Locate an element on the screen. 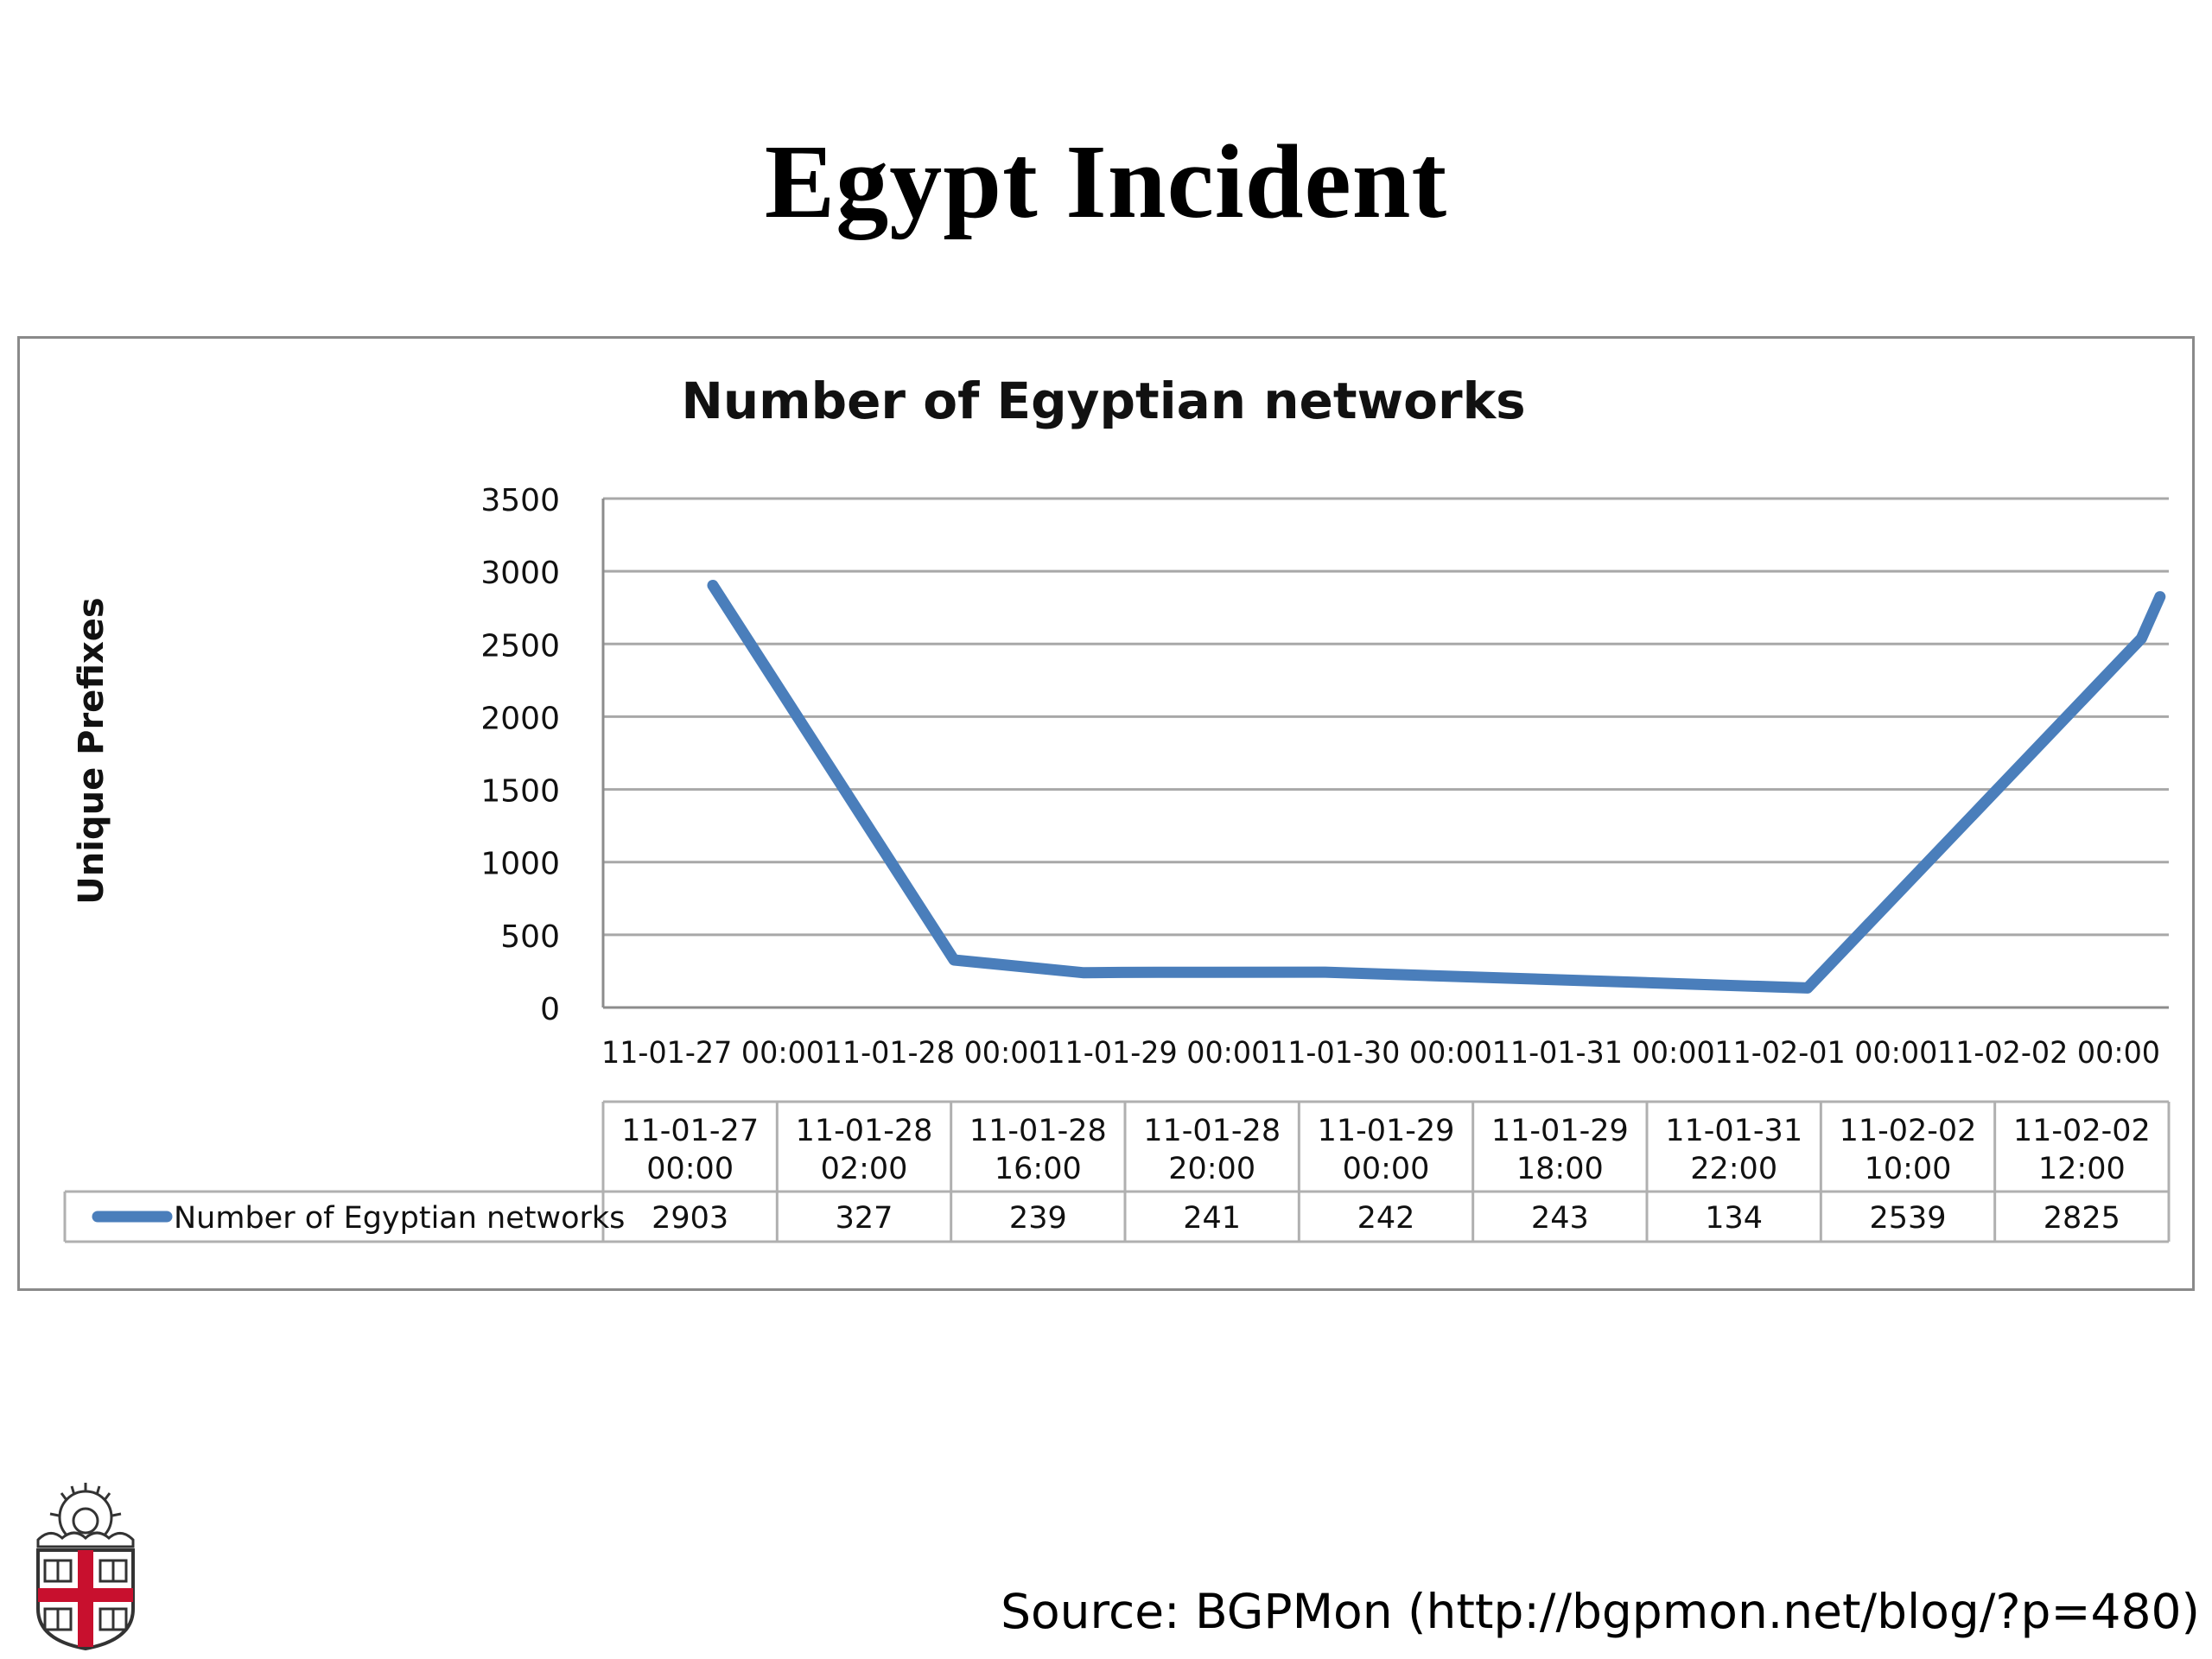 This screenshot has width=2212, height=1659. x-tick-label: 11-01-31 00:00 is located at coordinates (1603, 1053).